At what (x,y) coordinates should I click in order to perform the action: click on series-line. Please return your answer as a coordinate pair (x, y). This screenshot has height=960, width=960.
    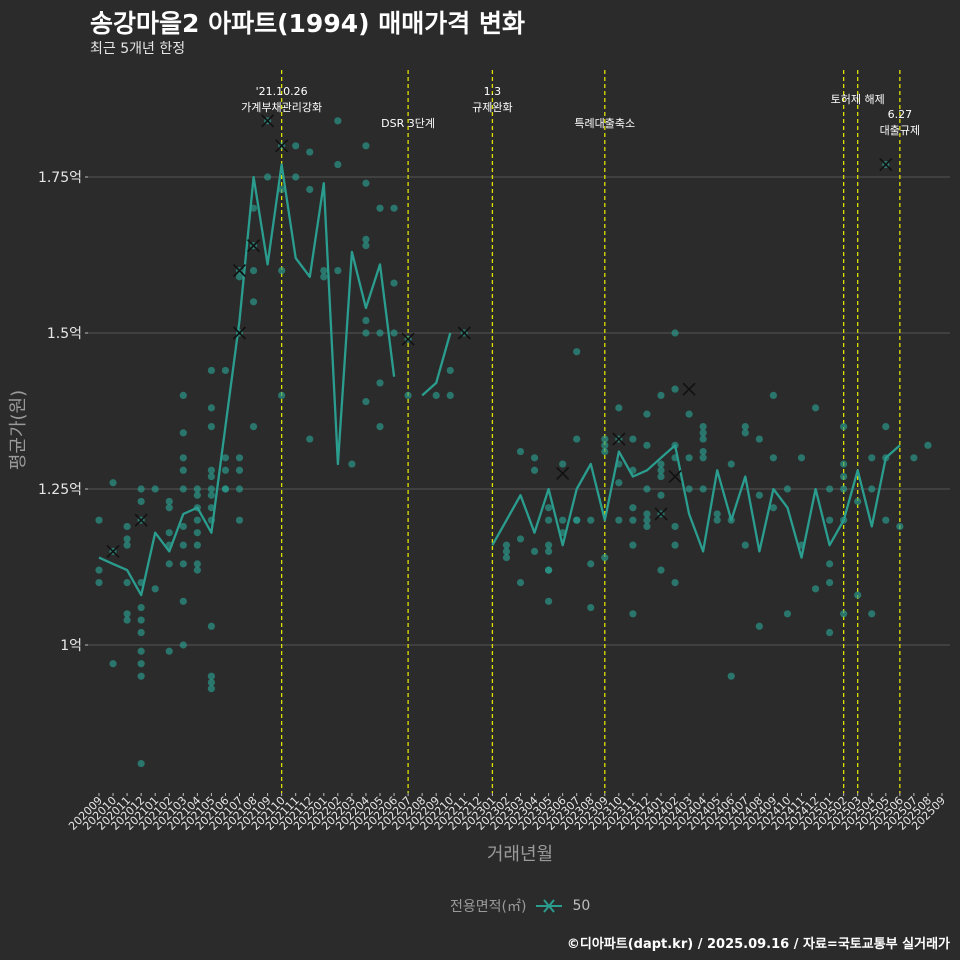
    Looking at the image, I should click on (436, 364).